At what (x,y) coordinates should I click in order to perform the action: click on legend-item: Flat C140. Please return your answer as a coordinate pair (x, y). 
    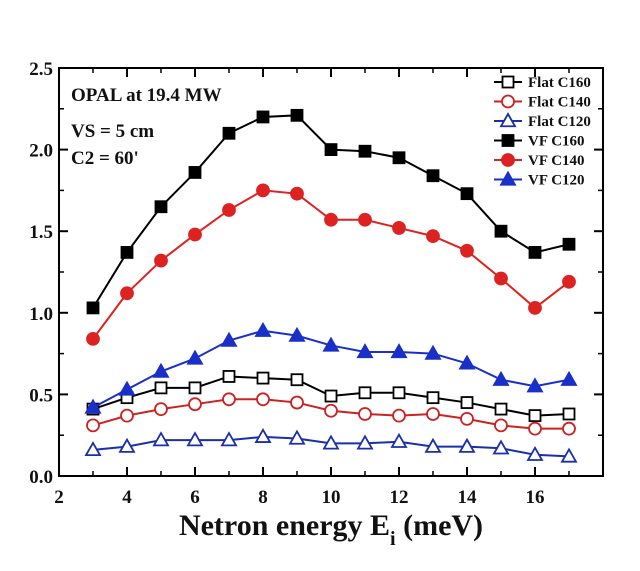
    Looking at the image, I should click on (542, 103).